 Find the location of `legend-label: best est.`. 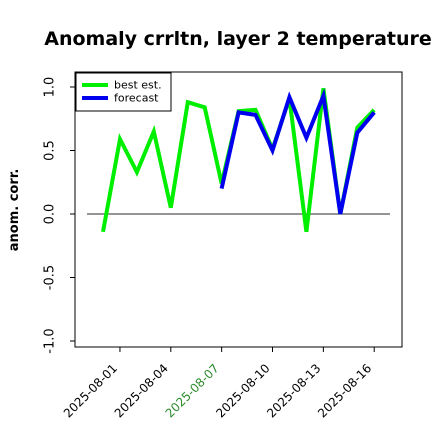

legend-label: best est. is located at coordinates (138, 85).